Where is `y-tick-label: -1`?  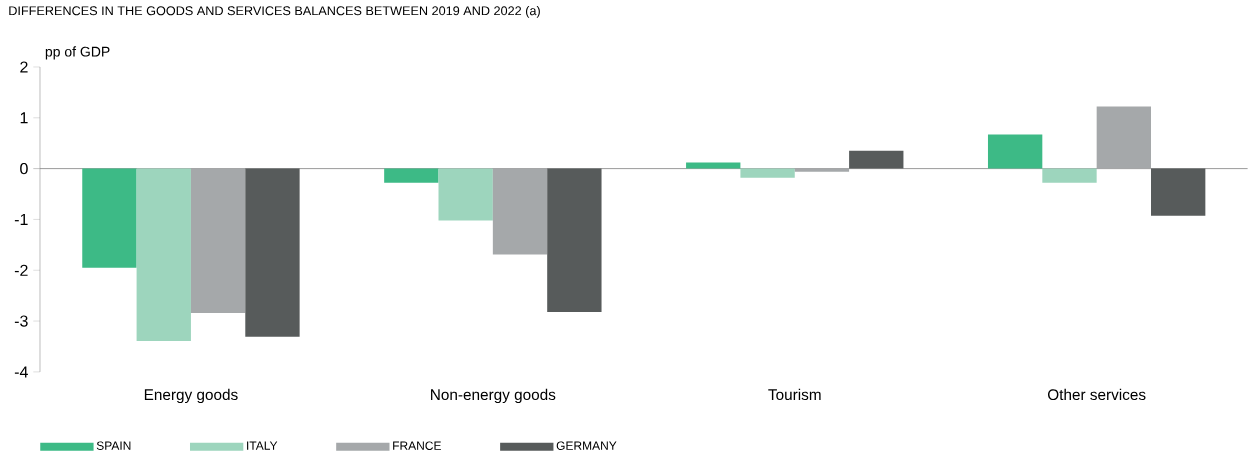
y-tick-label: -1 is located at coordinates (21, 220).